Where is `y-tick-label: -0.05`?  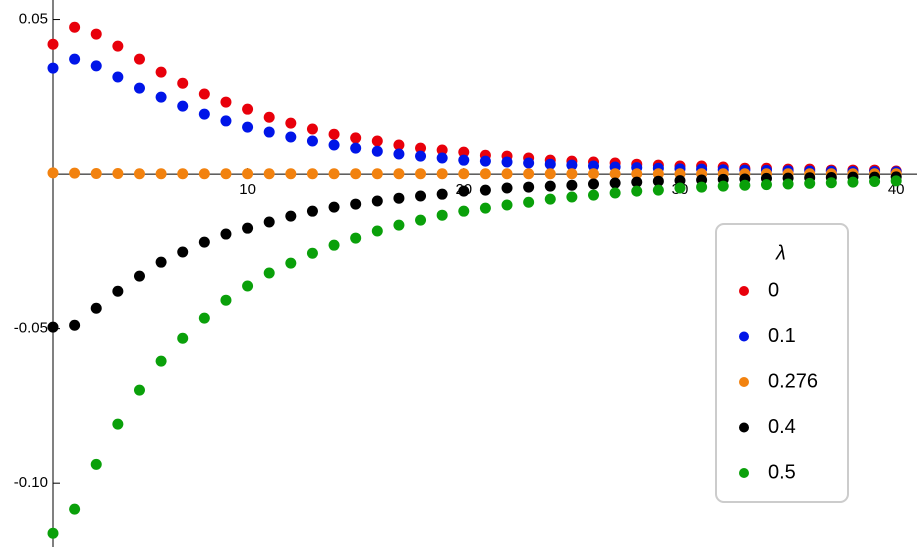 y-tick-label: -0.05 is located at coordinates (31, 328).